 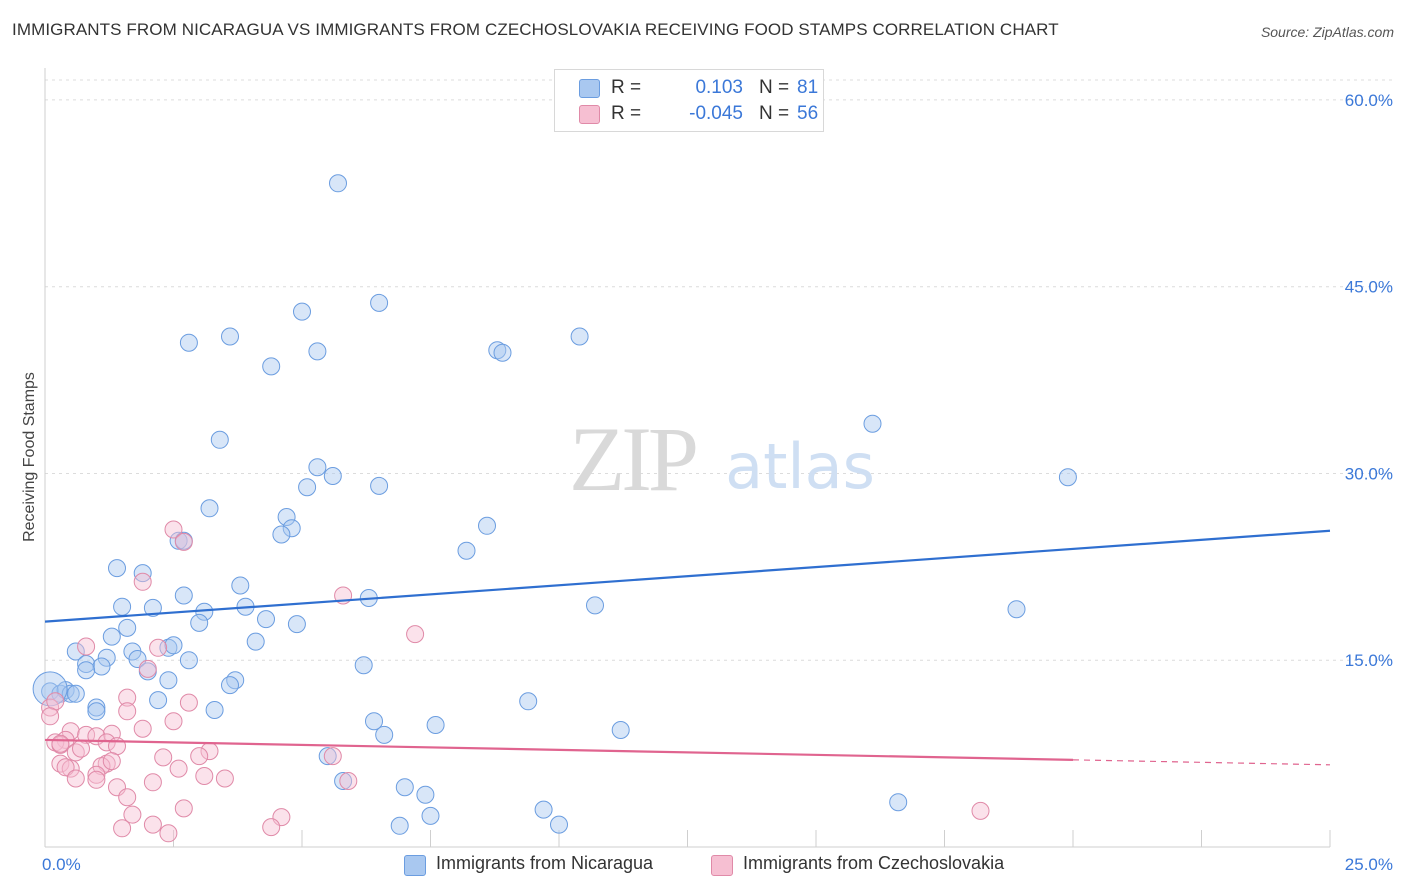 I want to click on x-tick-label: 25.0%, so click(x=1369, y=864).